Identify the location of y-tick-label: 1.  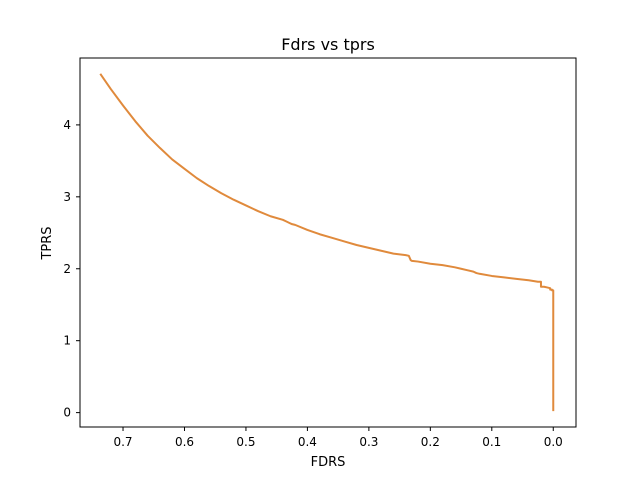
(67, 341).